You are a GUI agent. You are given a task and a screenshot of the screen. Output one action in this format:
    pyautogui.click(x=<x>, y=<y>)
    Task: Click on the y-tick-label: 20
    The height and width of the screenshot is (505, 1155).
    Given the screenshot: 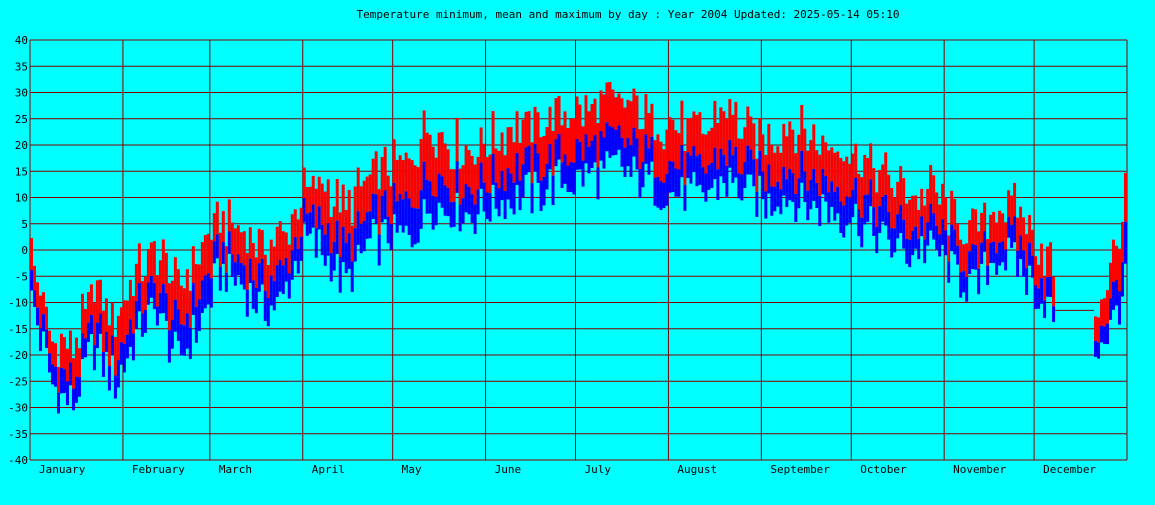 What is the action you would take?
    pyautogui.click(x=21, y=145)
    